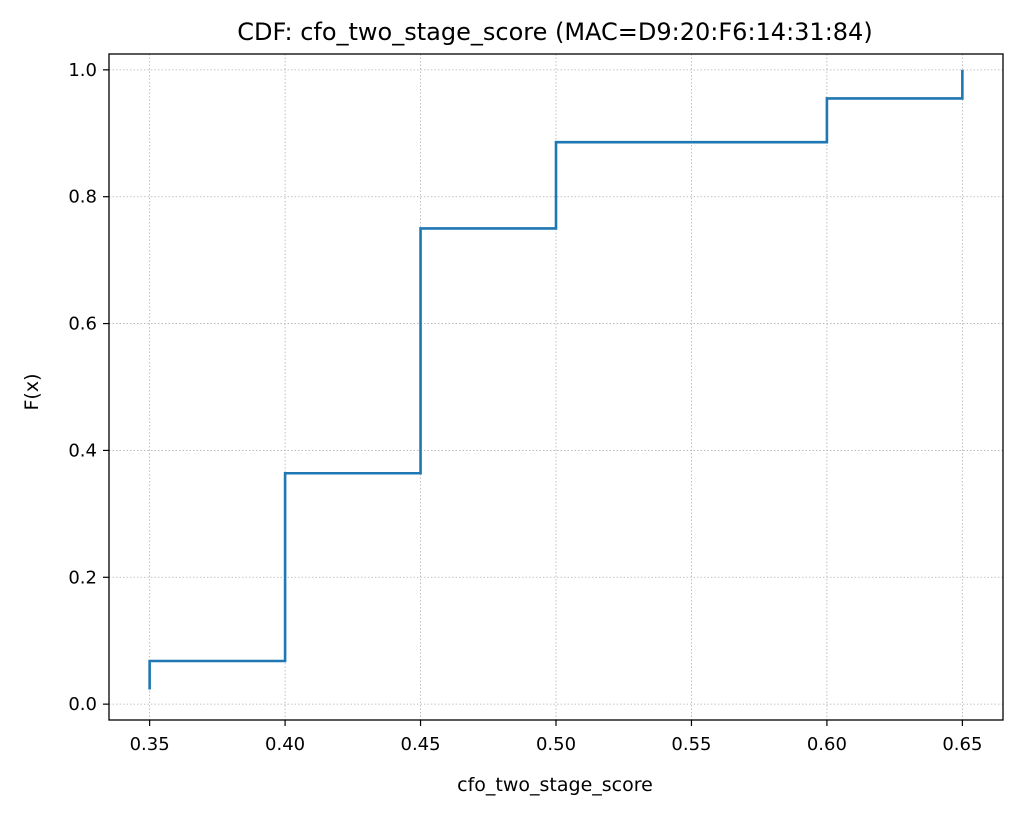 The width and height of the screenshot is (1020, 815). I want to click on x-tick-label: 0.35, so click(150, 744).